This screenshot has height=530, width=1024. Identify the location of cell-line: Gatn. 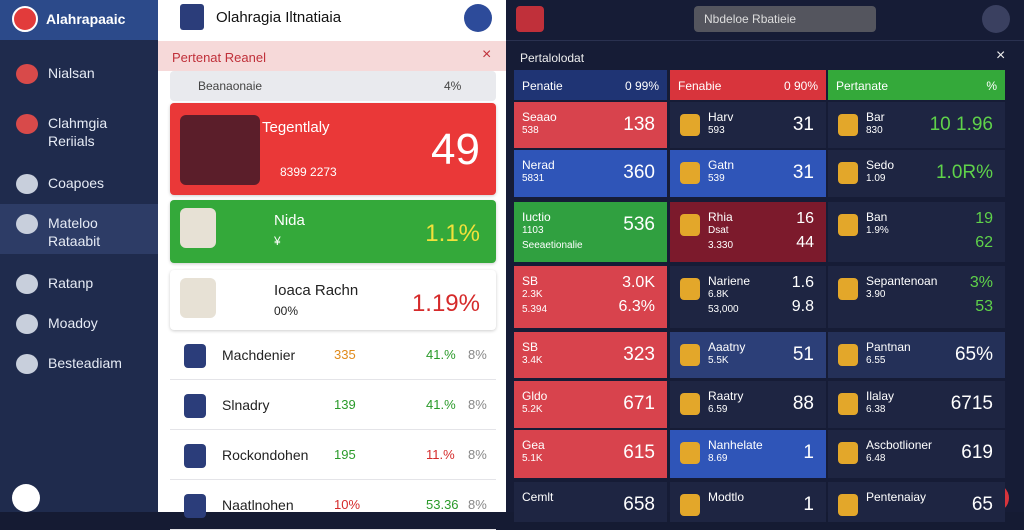
(721, 165).